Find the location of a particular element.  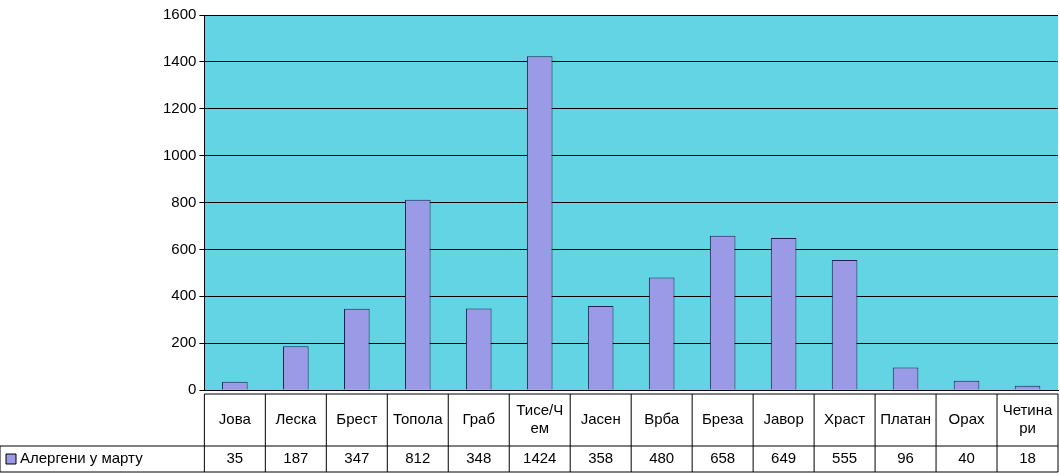

data-label: 658 is located at coordinates (723, 458).